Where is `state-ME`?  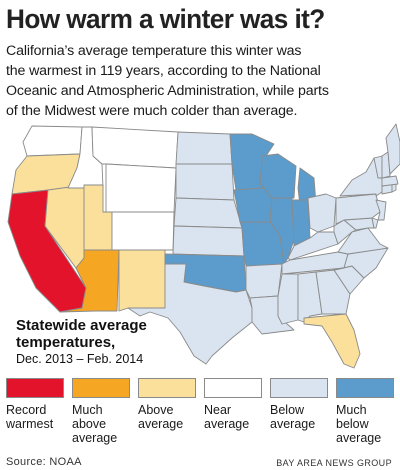
state-ME is located at coordinates (392, 149).